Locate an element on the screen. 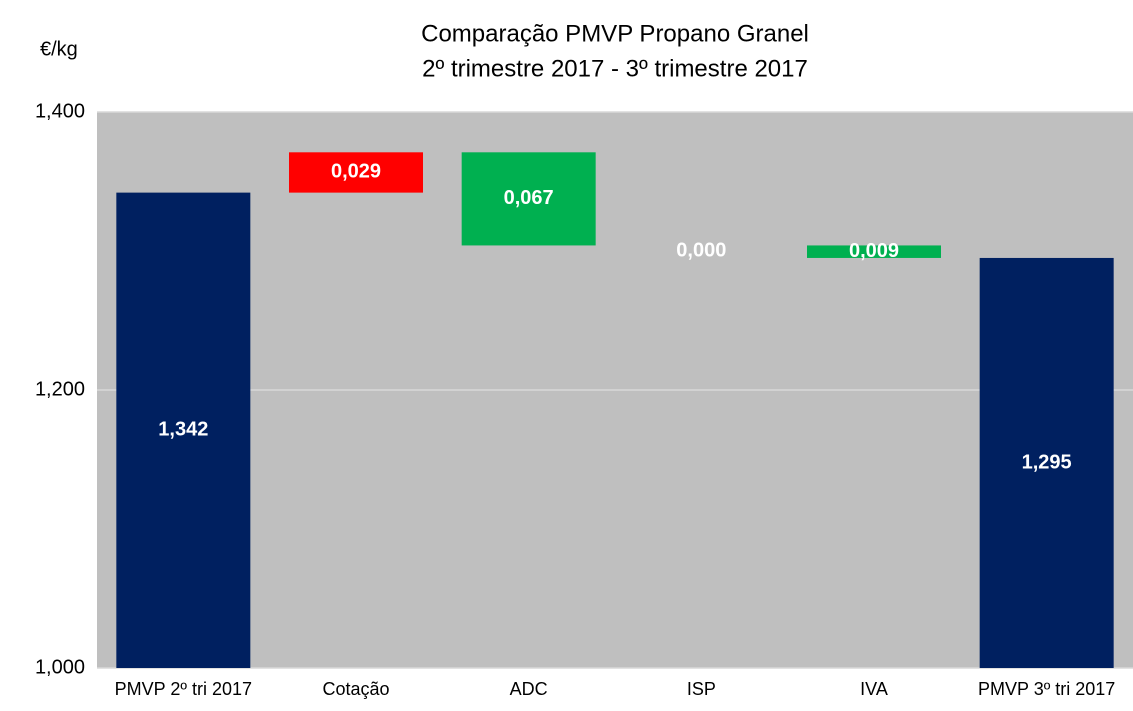 This screenshot has height=711, width=1133. data-label: 0,000 is located at coordinates (701, 251).